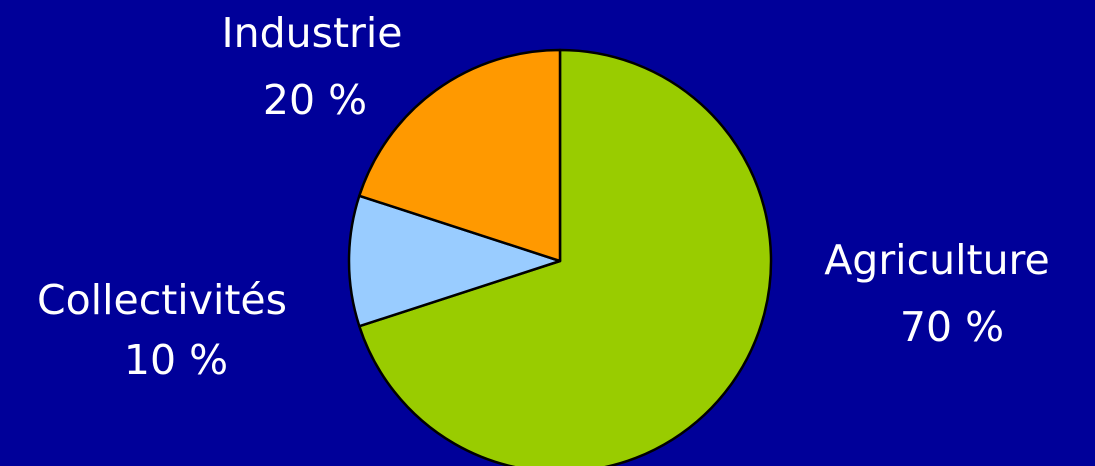  Describe the element at coordinates (460, 155) in the screenshot. I see `pie-slice-industrie` at that location.